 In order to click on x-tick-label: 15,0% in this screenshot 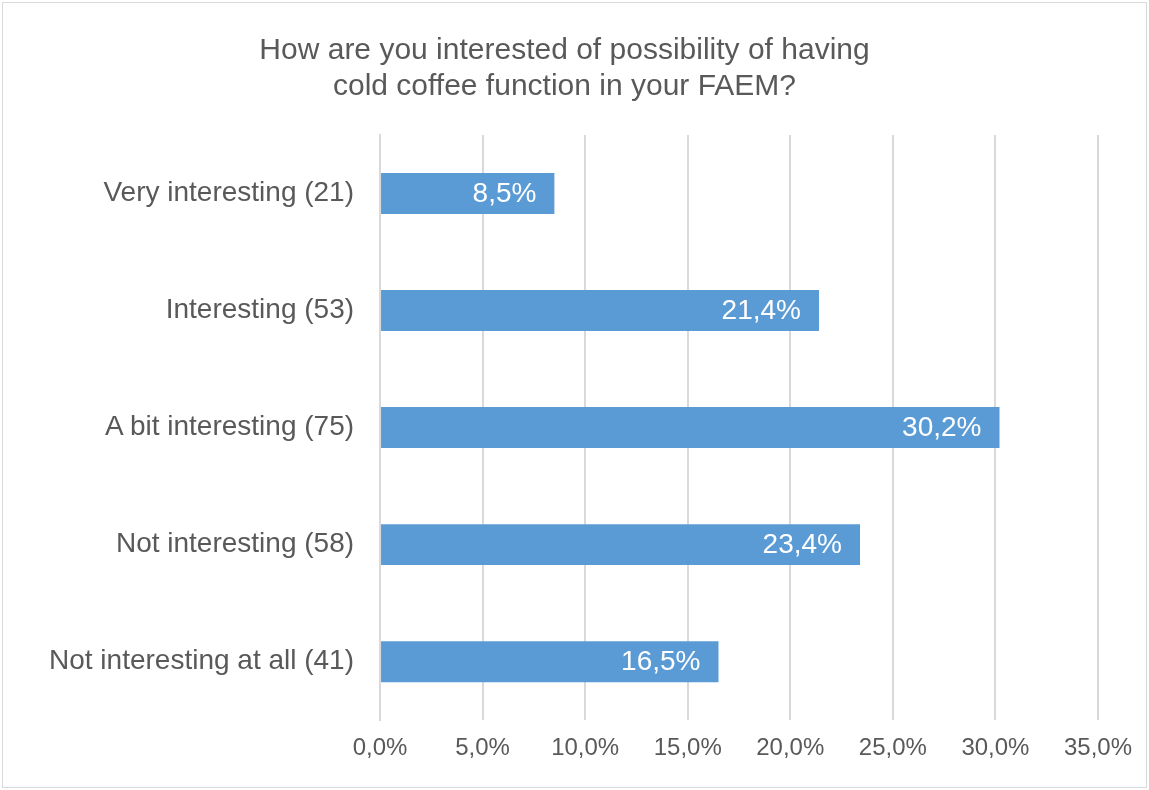, I will do `click(687, 747)`.